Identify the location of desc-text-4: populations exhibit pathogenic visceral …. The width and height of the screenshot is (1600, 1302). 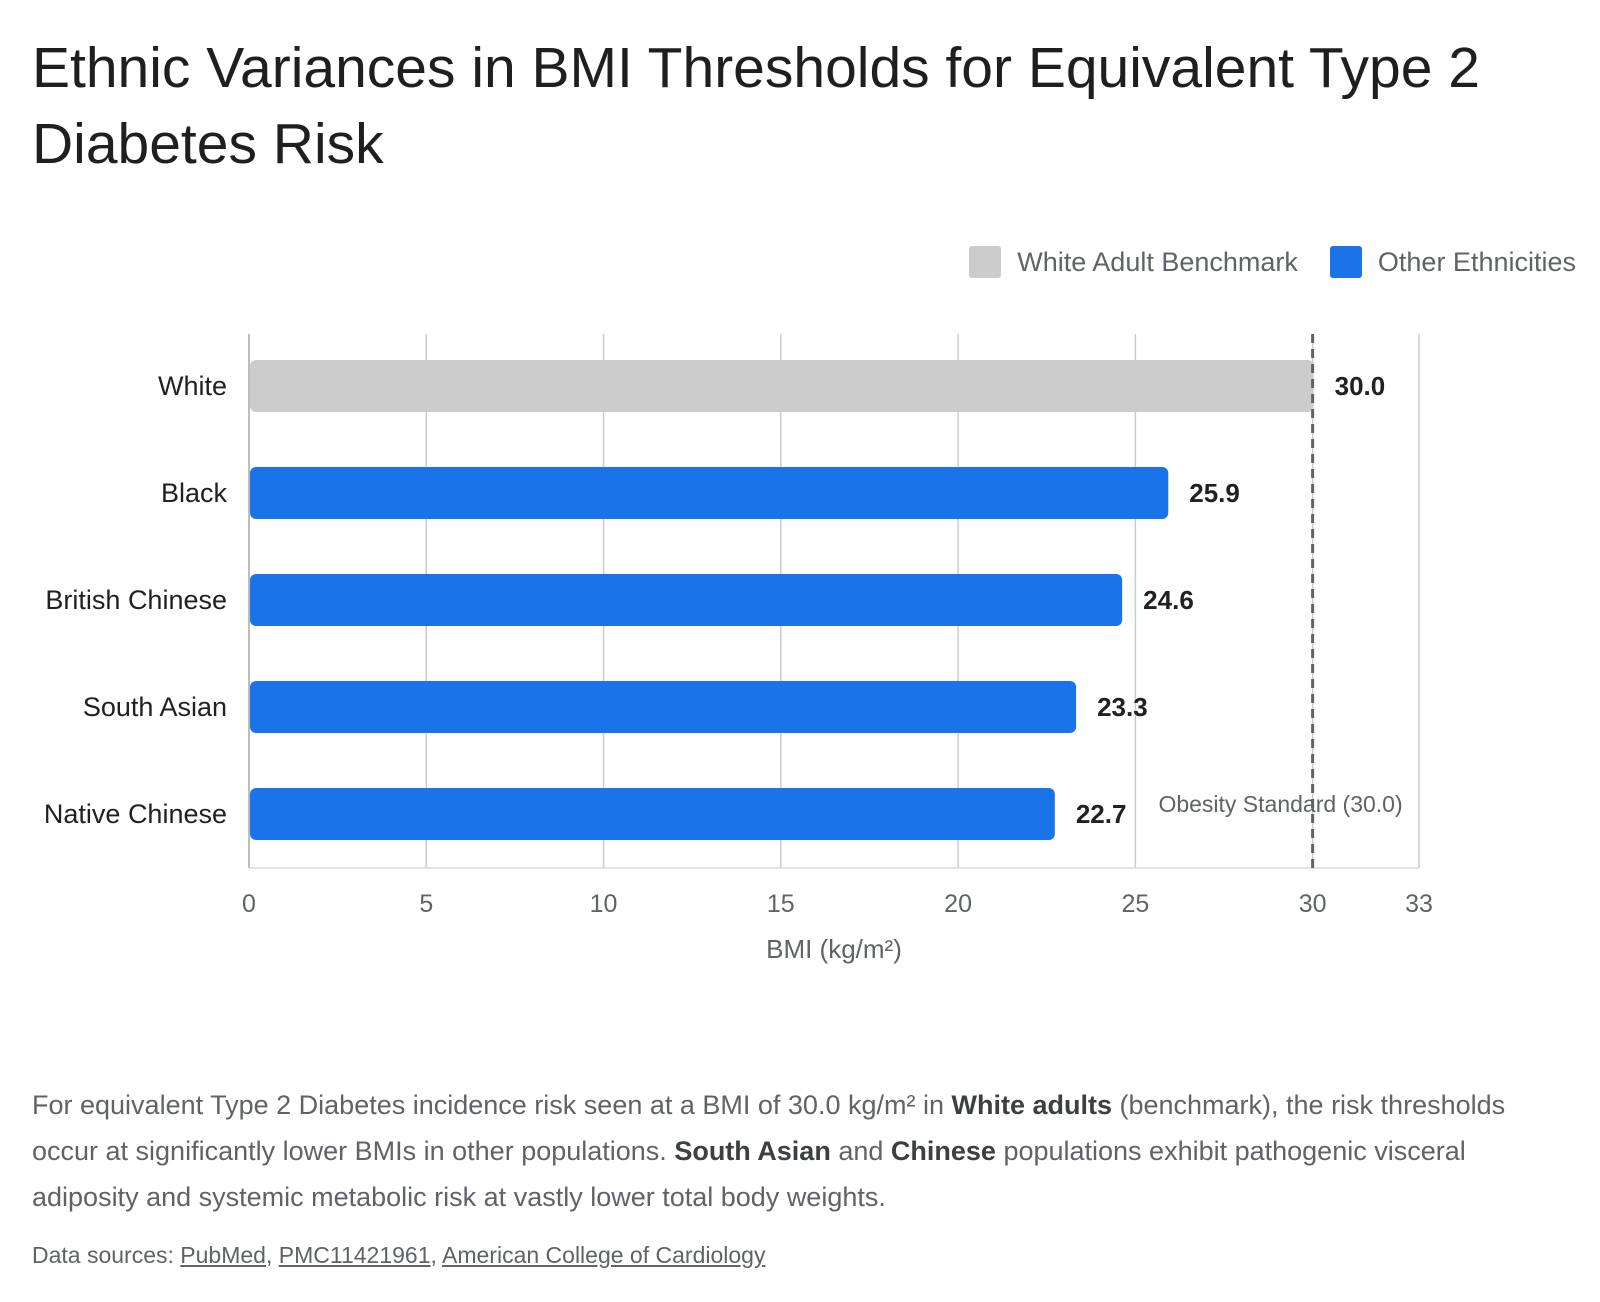
(749, 1174).